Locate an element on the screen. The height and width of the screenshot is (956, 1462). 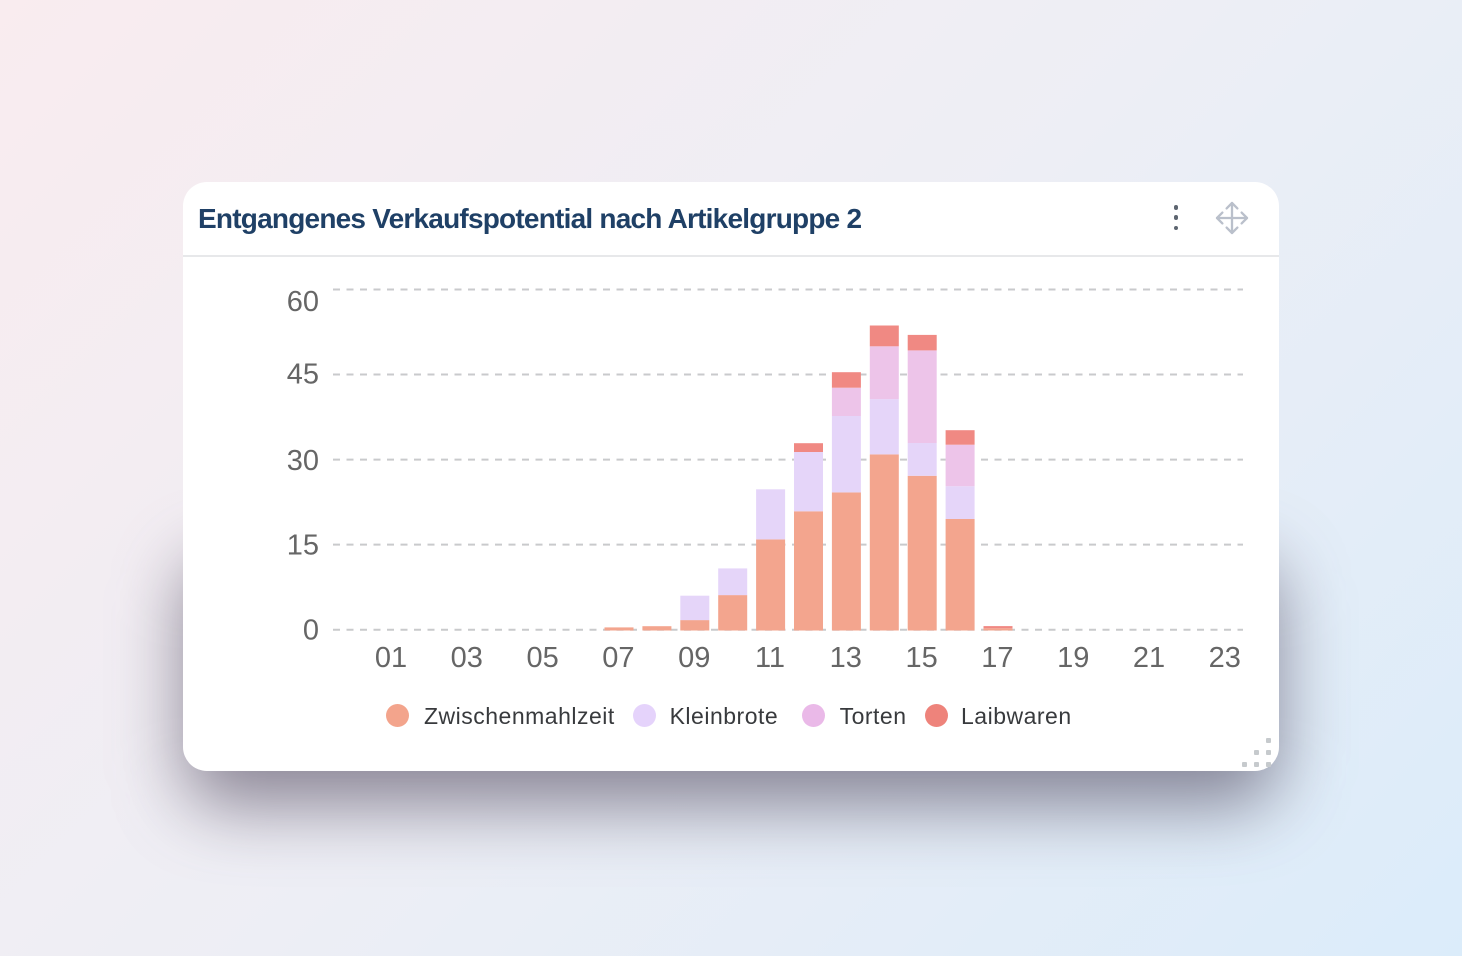
svg-text: 21 is located at coordinates (1149, 658).